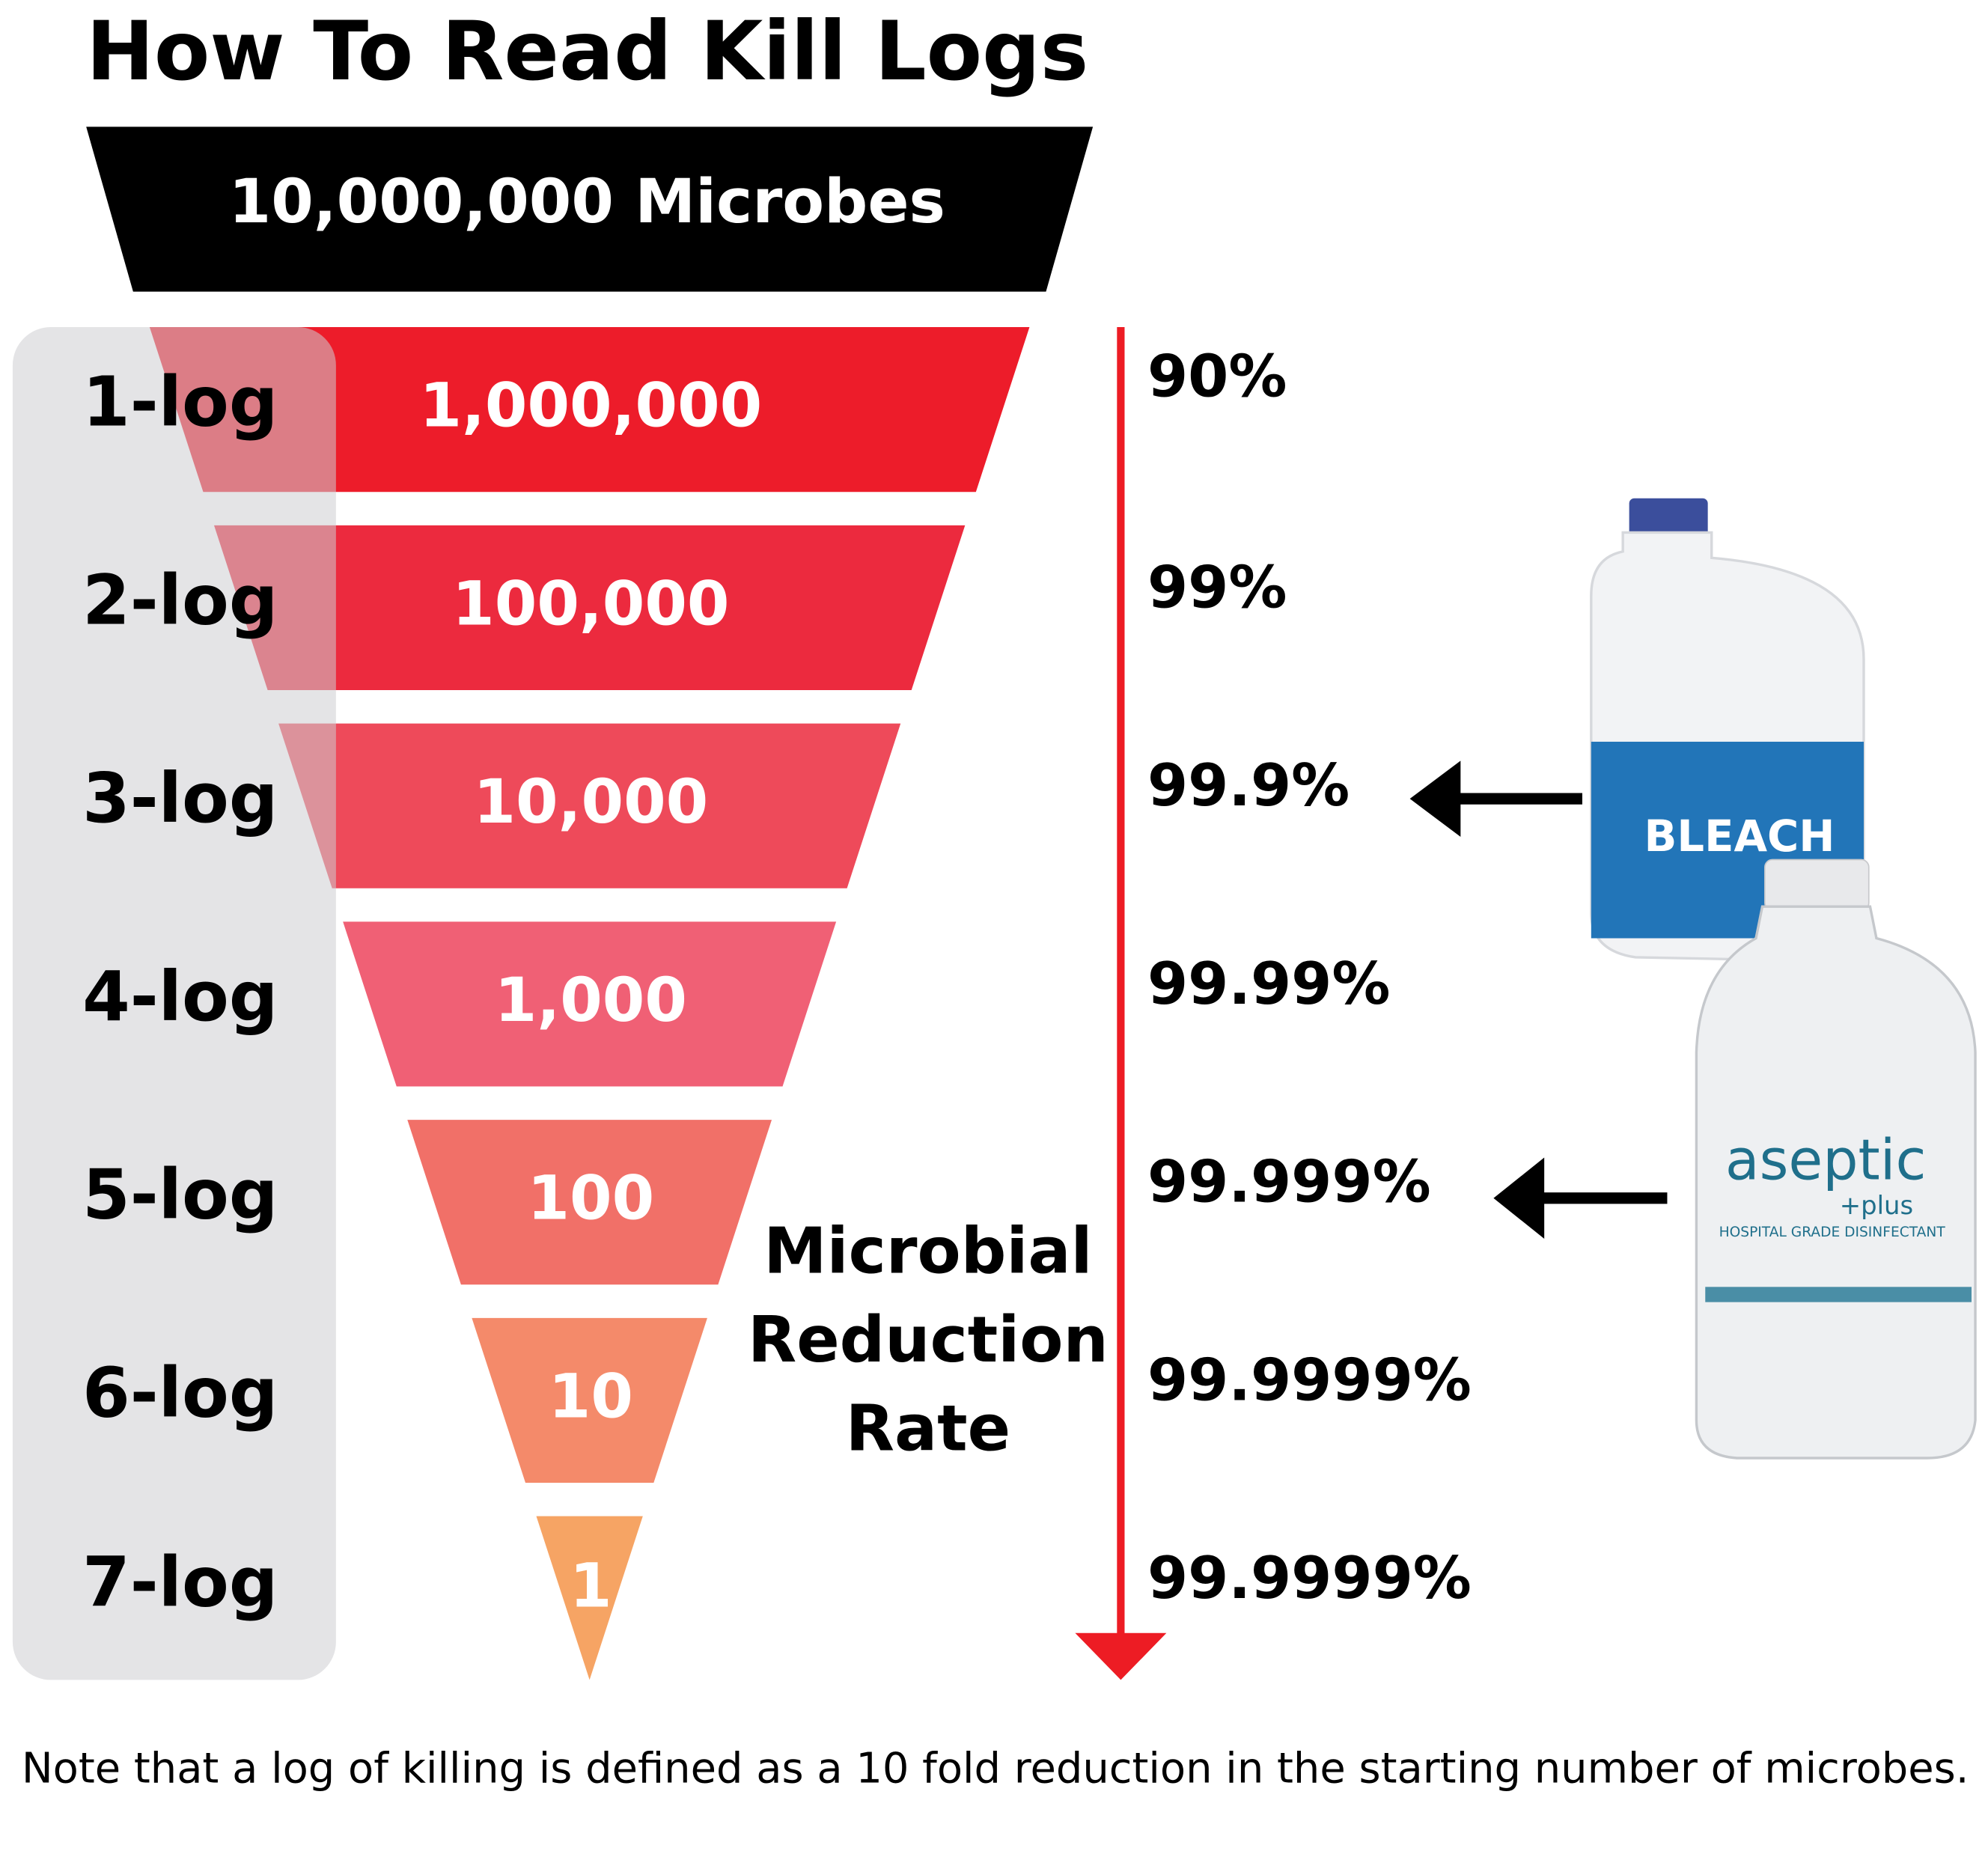 This screenshot has width=1988, height=1860. I want to click on top-label: 10,000,000 Microbes, so click(587, 202).